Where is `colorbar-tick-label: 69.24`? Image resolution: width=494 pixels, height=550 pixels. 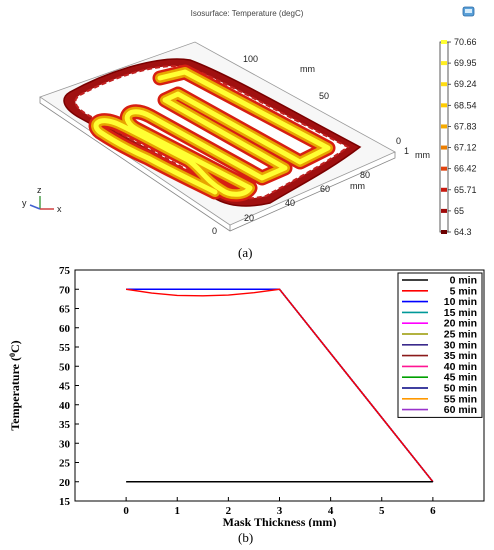 colorbar-tick-label: 69.24 is located at coordinates (465, 84).